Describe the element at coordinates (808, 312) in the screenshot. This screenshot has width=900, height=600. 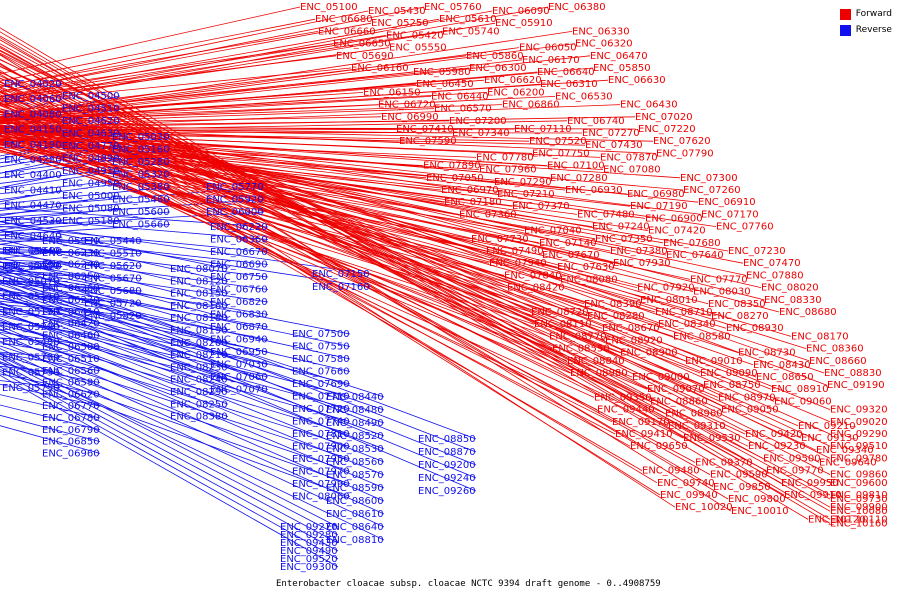
I see `forward-feature-label: ENC_08680` at that location.